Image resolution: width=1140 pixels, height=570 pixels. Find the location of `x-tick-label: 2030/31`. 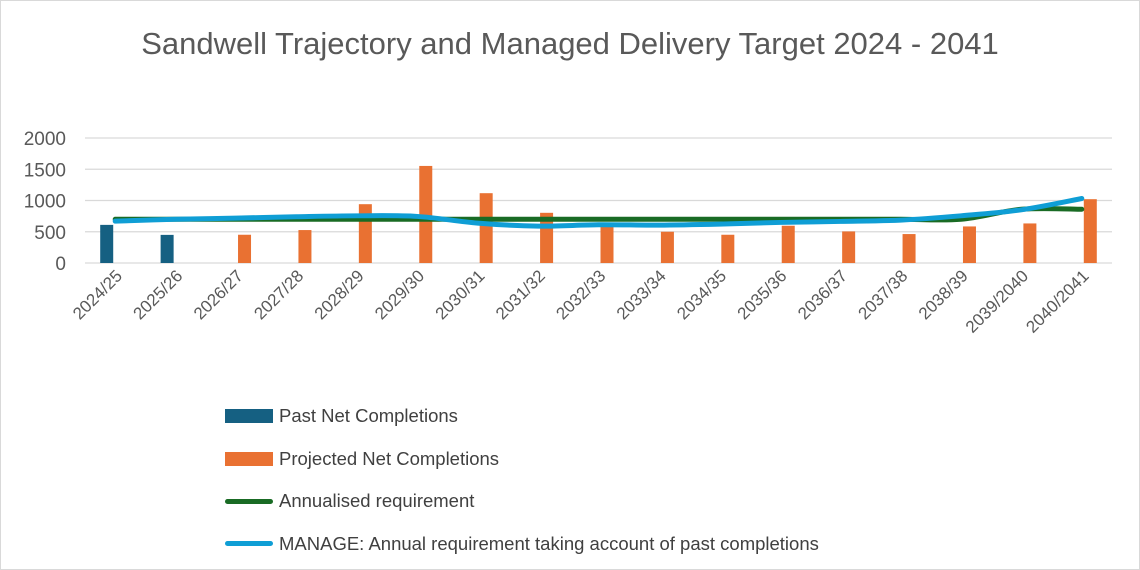

x-tick-label: 2030/31 is located at coordinates (460, 294).